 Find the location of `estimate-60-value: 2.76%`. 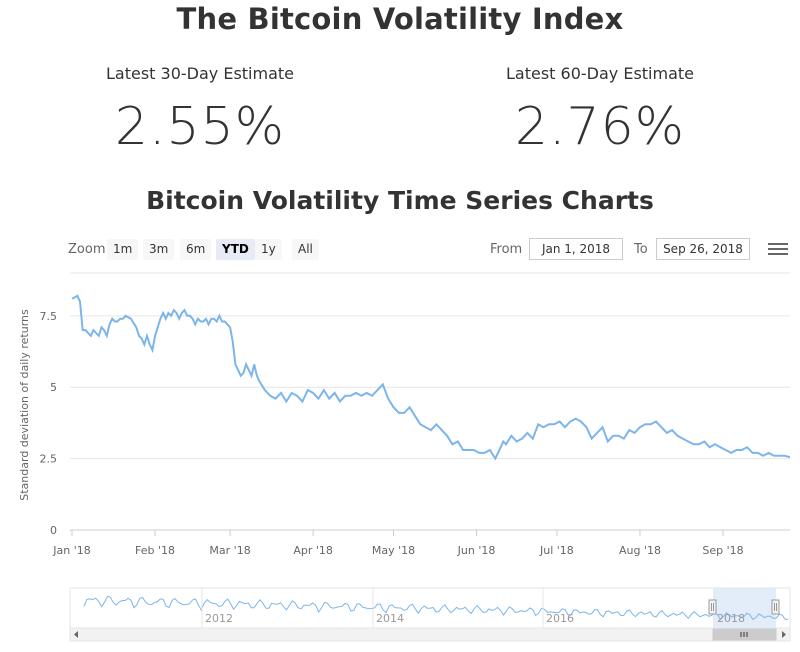

estimate-60-value: 2.76% is located at coordinates (600, 127).